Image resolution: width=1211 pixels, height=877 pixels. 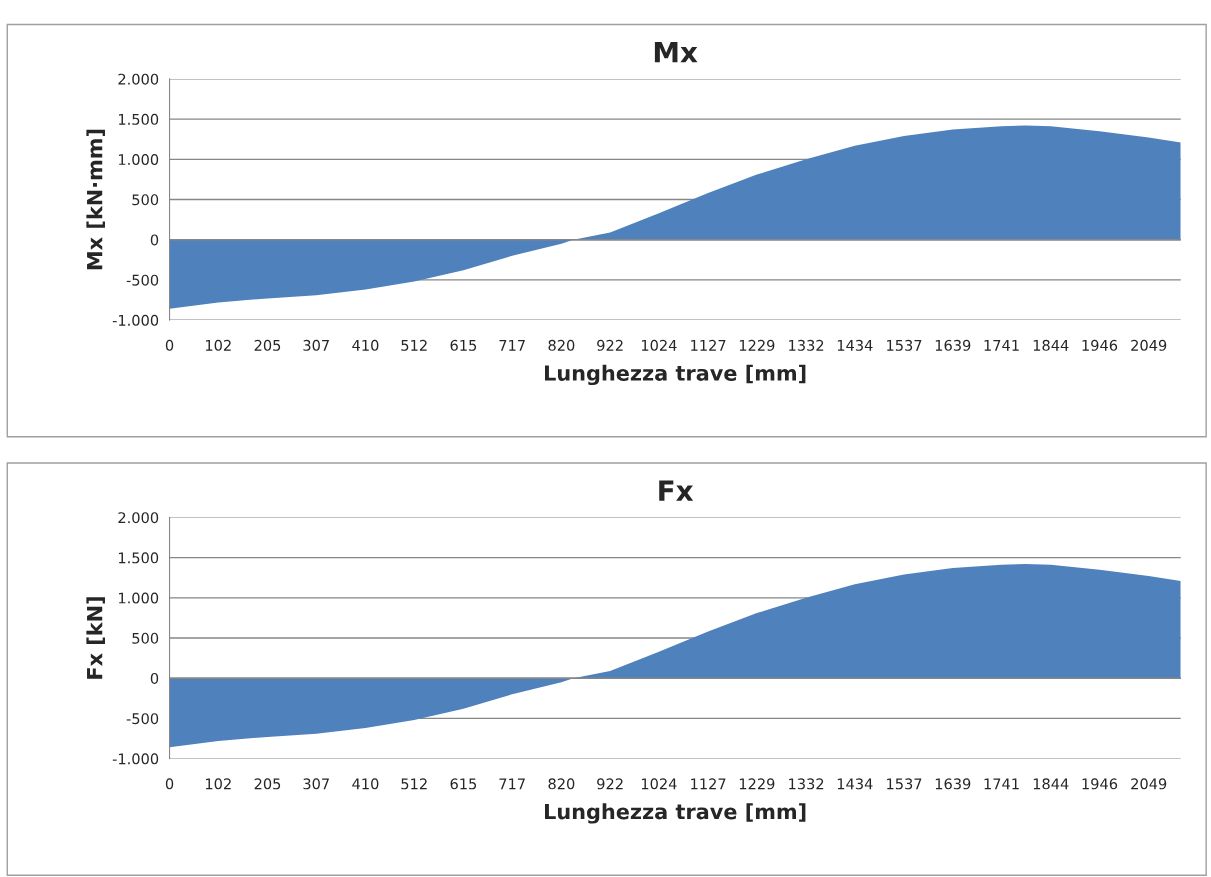 I want to click on y-axis-title: Fx [kN], so click(x=95, y=638).